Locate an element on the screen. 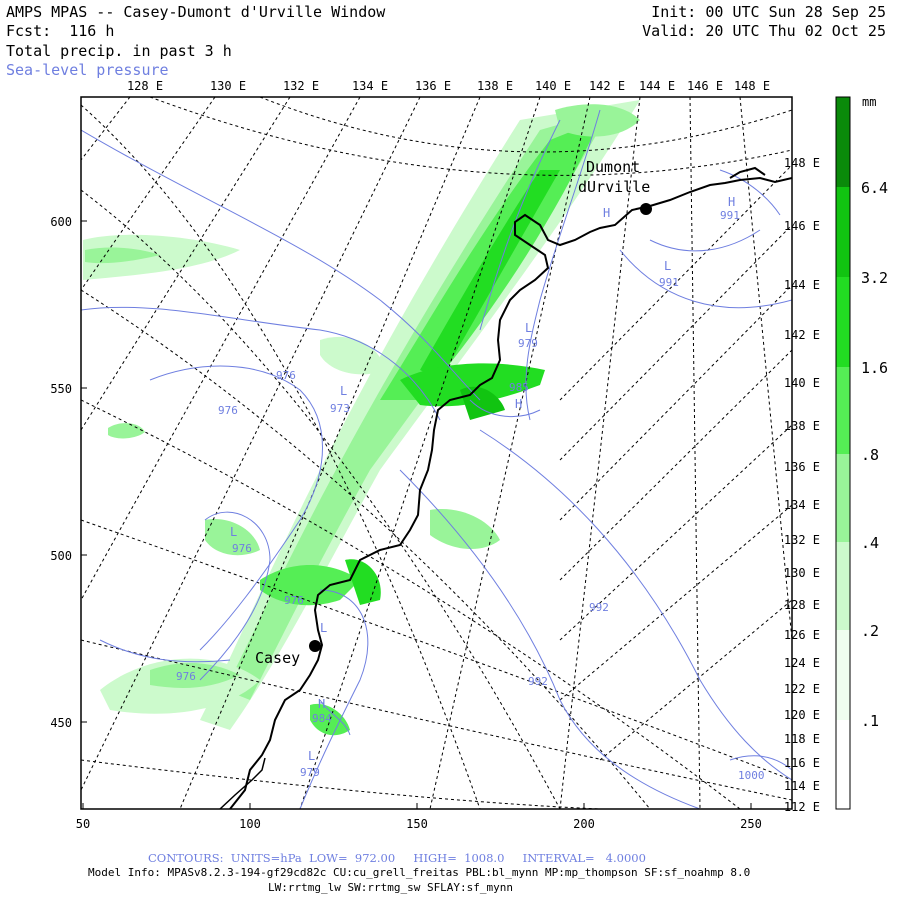 Image resolution: width=900 pixels, height=900 pixels. pressure-label: 992 is located at coordinates (538, 681).